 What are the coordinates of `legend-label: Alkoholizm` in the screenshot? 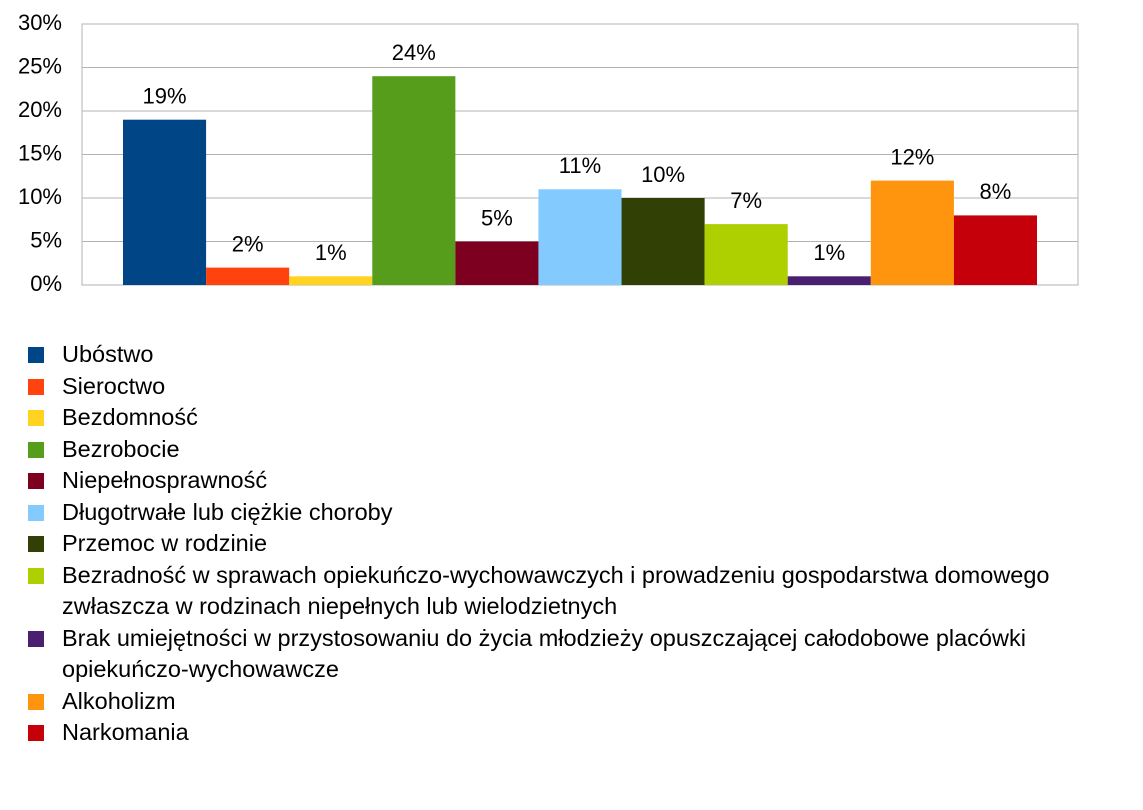 It's located at (119, 700).